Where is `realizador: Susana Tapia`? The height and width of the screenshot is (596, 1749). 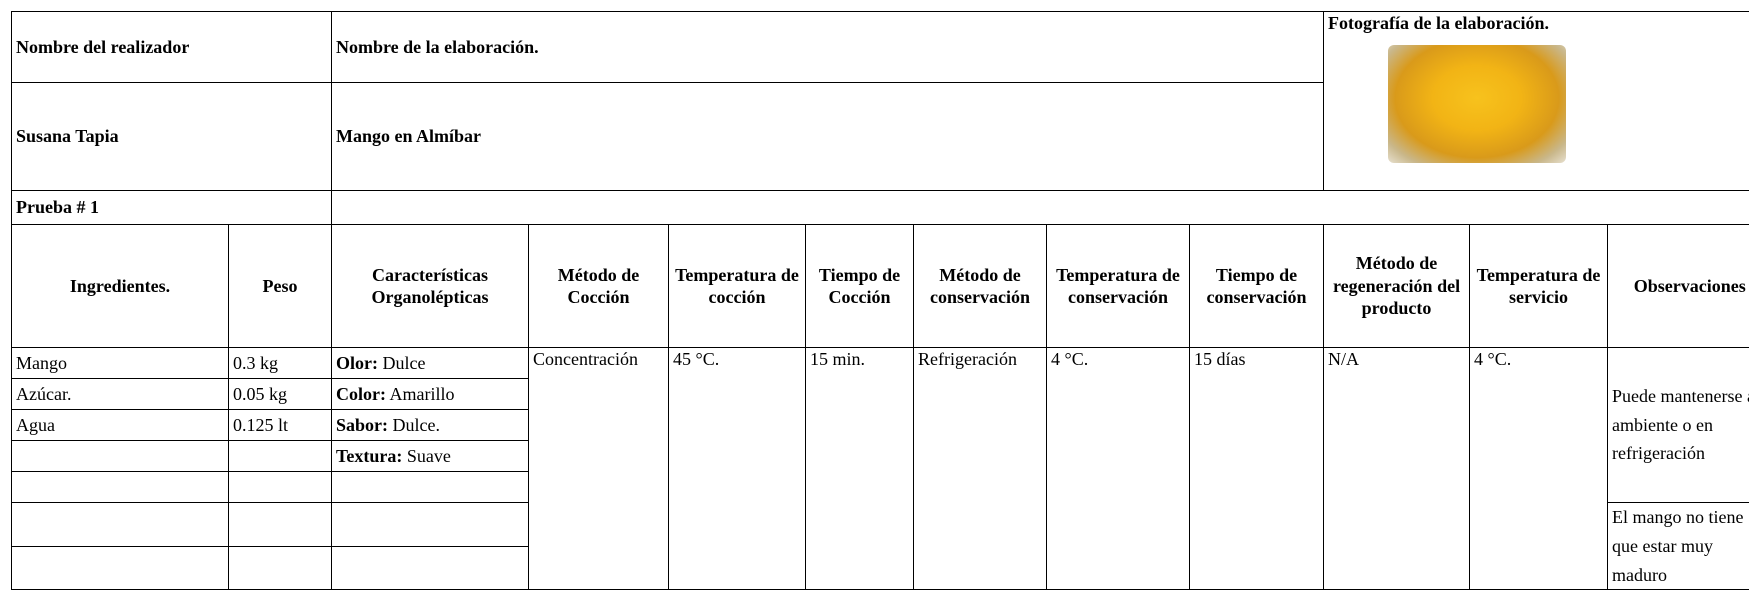
realizador: Susana Tapia is located at coordinates (171, 136).